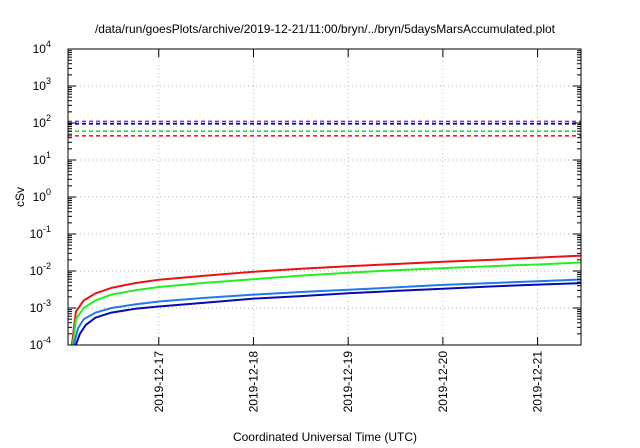 The image size is (640, 448). I want to click on threshold-lines, so click(324, 128).